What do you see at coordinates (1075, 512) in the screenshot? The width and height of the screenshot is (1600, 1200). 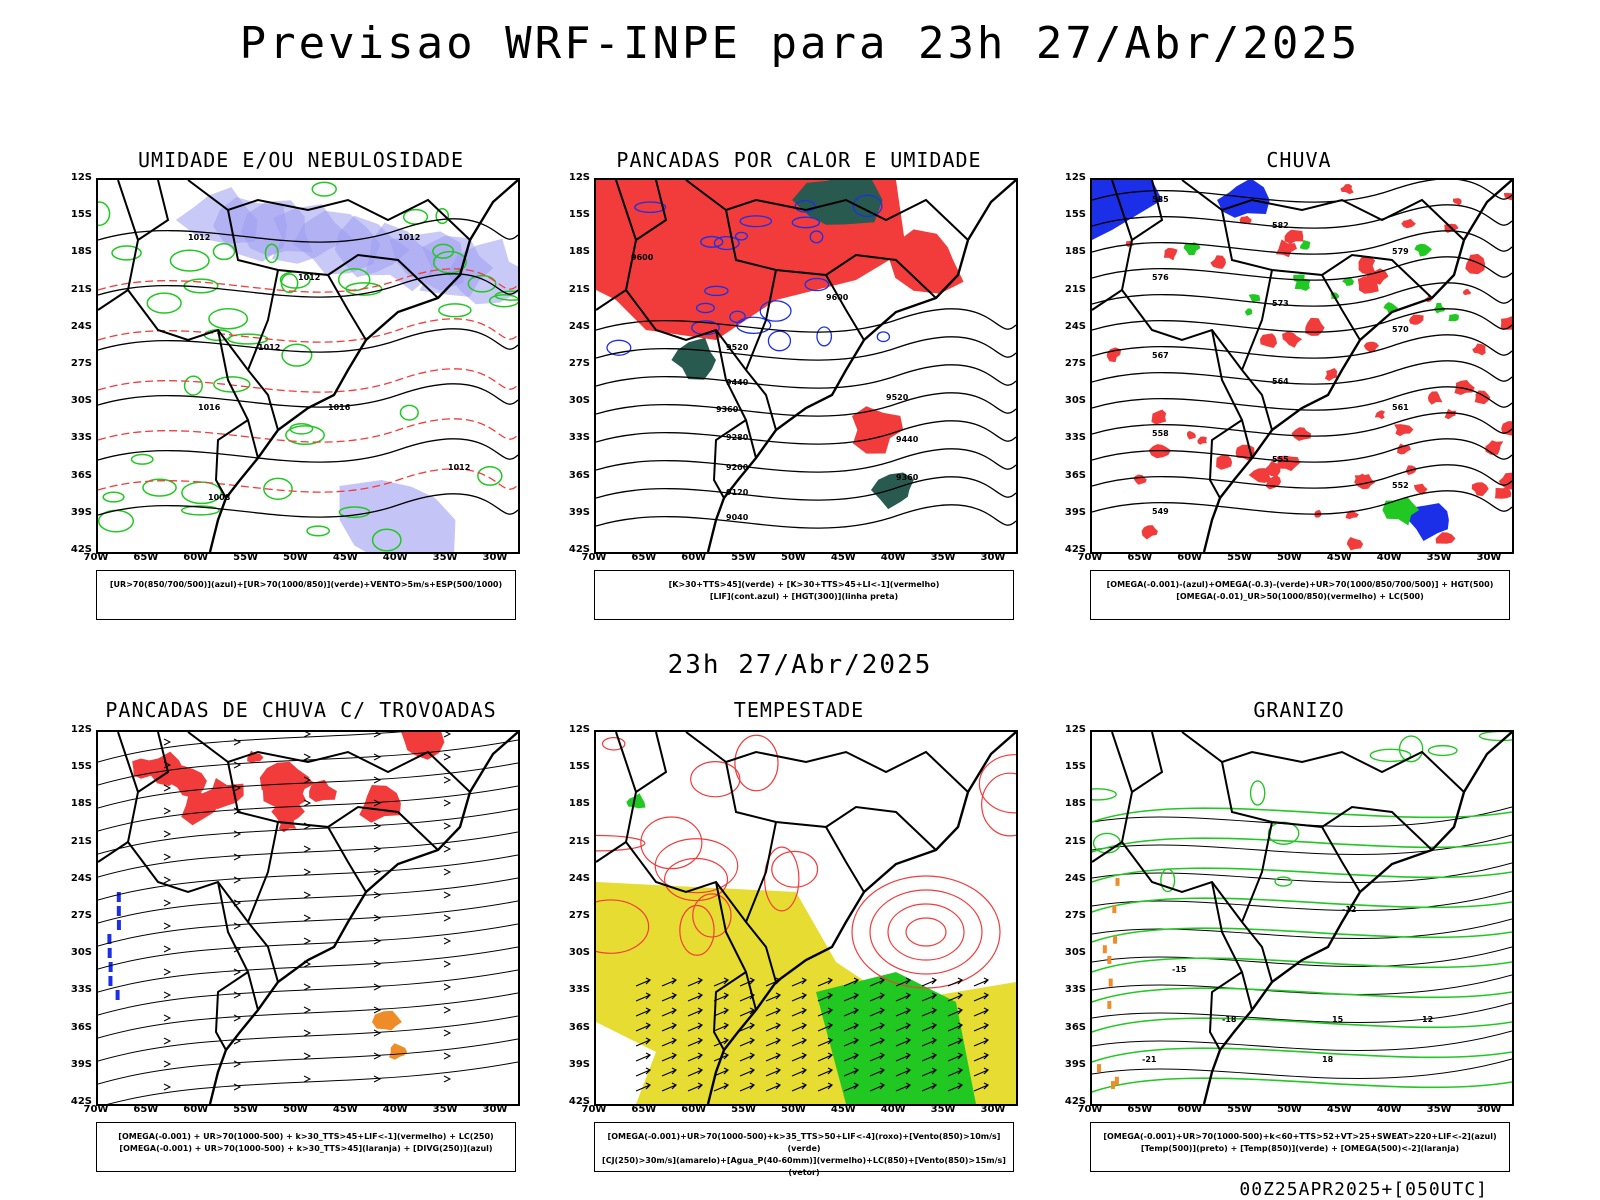 I see `lat-tick-label: 39S` at bounding box center [1075, 512].